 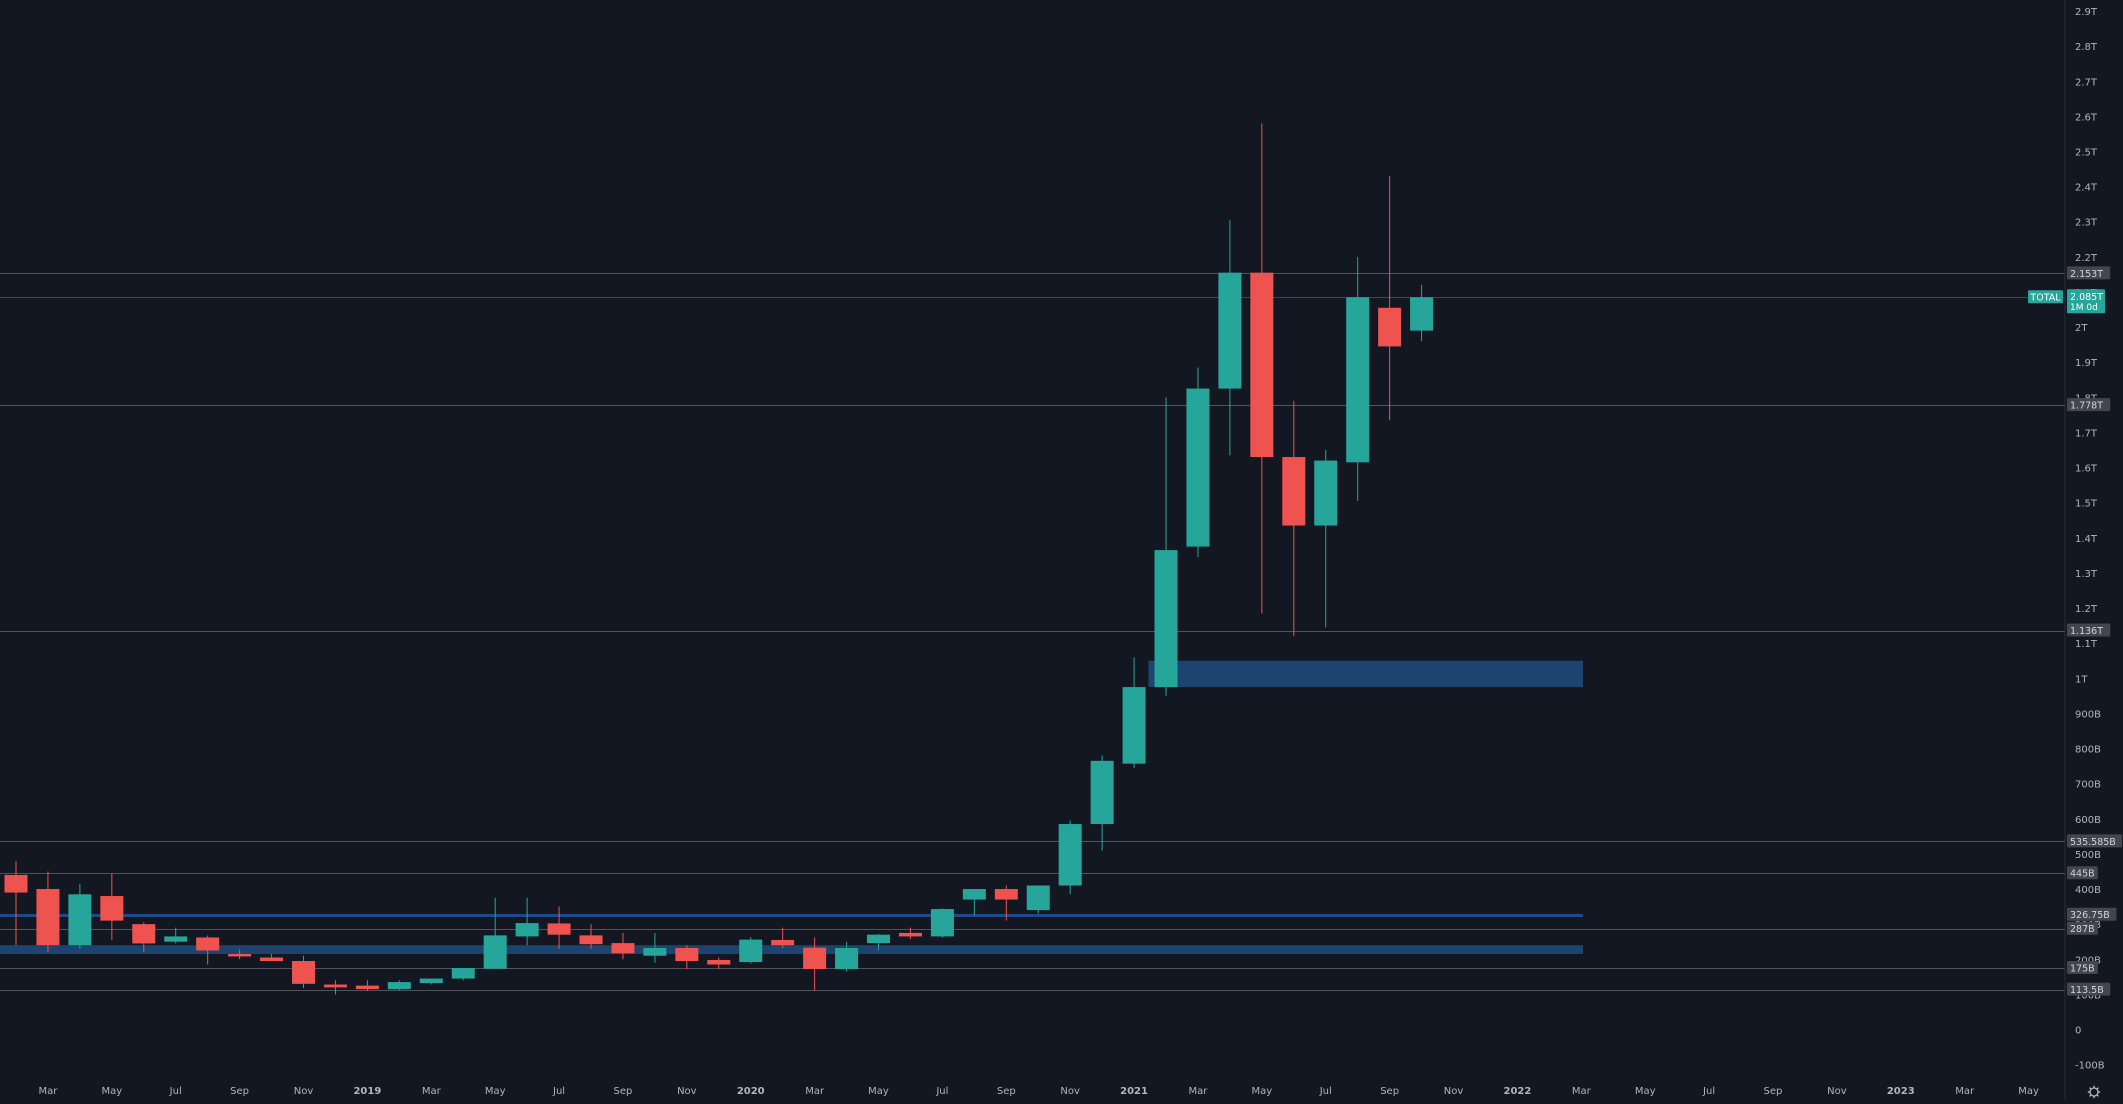 I want to click on series-tag: TOTAL, so click(x=2045, y=297).